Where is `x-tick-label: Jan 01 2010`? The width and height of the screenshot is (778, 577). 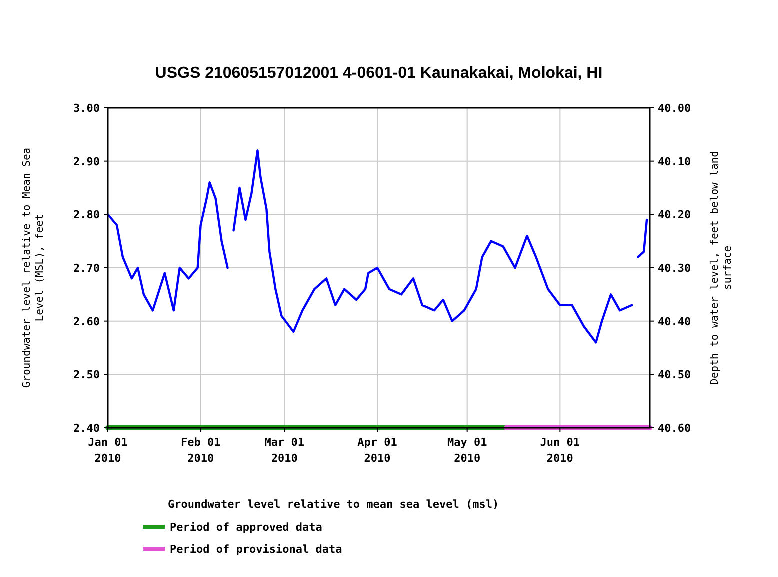
x-tick-label: Jan 01 2010 is located at coordinates (108, 450).